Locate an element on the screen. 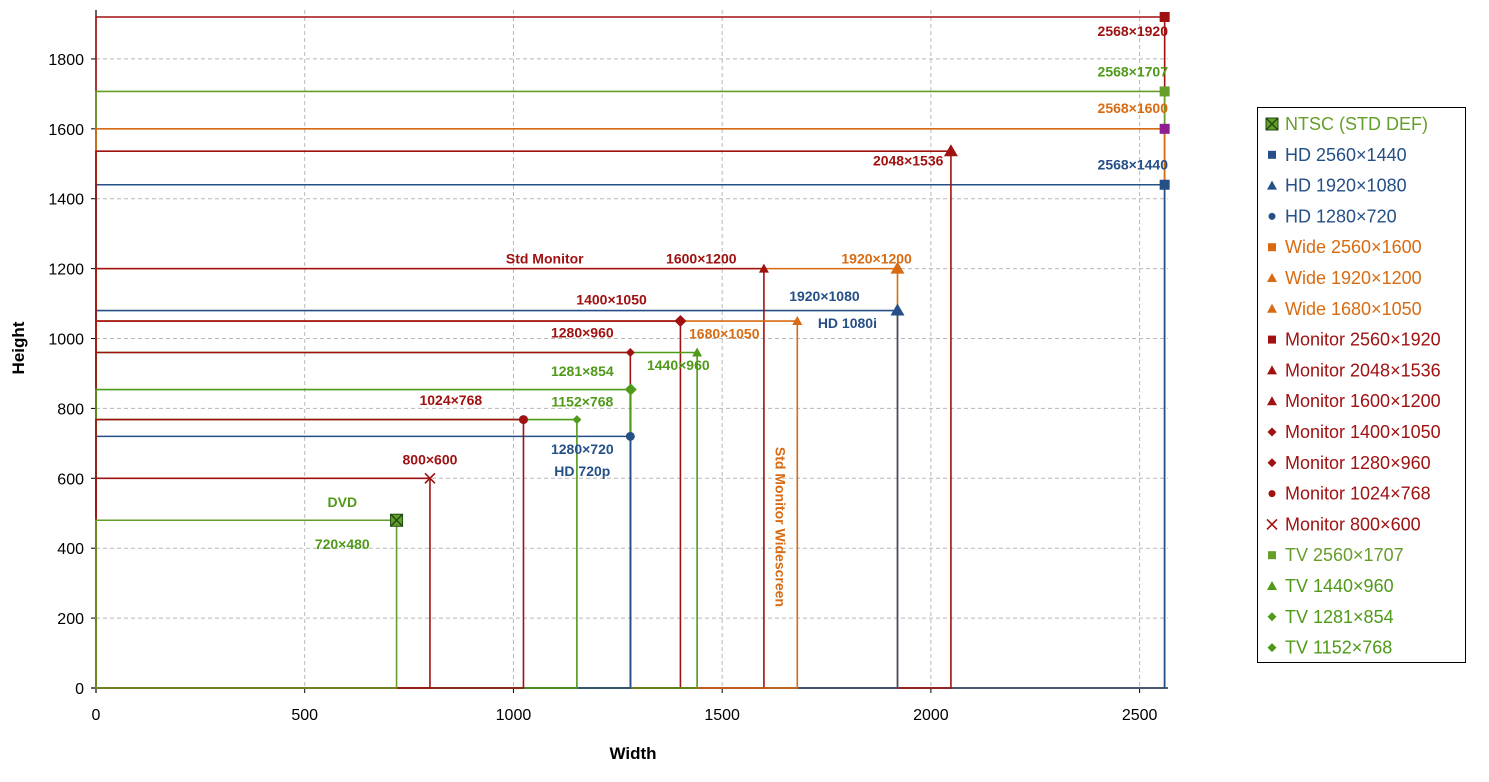 The width and height of the screenshot is (1489, 782). legend-entry: Monitor 800×600 is located at coordinates (1343, 524).